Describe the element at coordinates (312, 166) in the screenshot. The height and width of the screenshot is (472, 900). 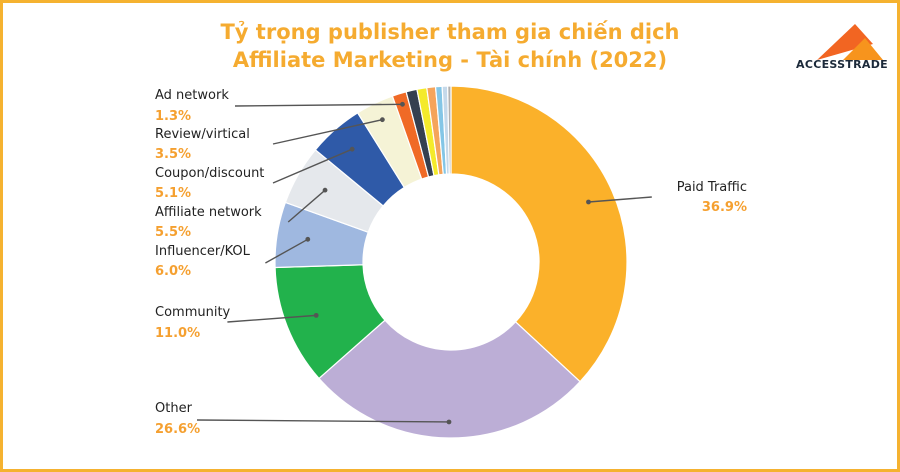
I see `leader-line-coupon-discount` at that location.